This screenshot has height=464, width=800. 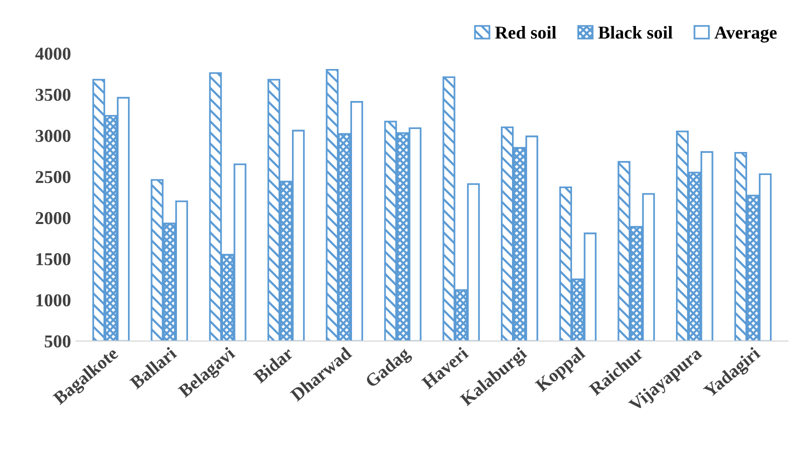 What do you see at coordinates (745, 34) in the screenshot?
I see `legend-label: Average` at bounding box center [745, 34].